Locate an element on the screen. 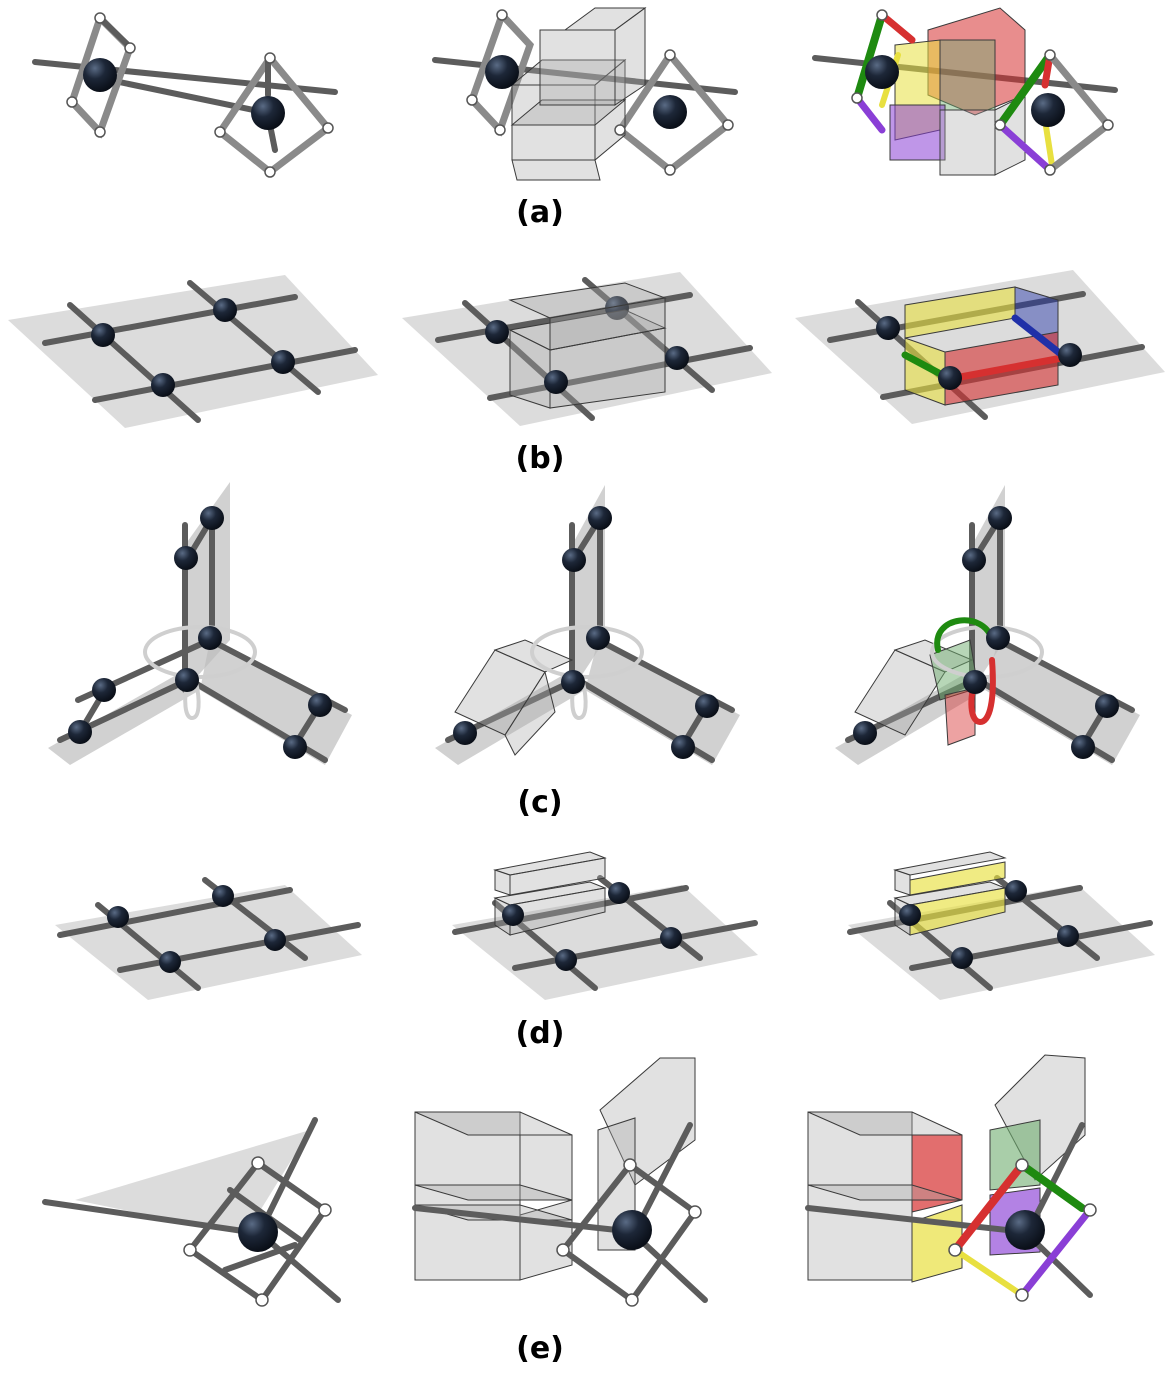  row-b: (b) is located at coordinates (586, 373).